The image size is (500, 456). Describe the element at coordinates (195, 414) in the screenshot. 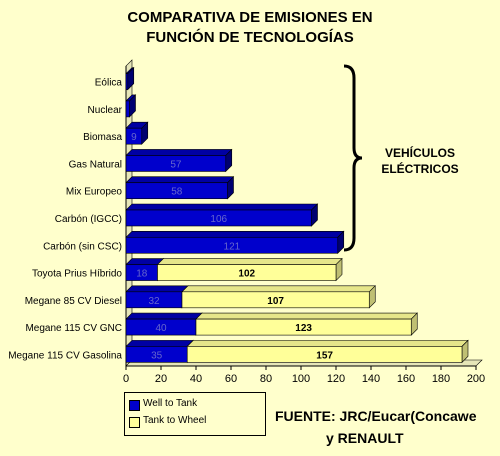

I see `legend: Well to Tank Tank to Wheel` at that location.